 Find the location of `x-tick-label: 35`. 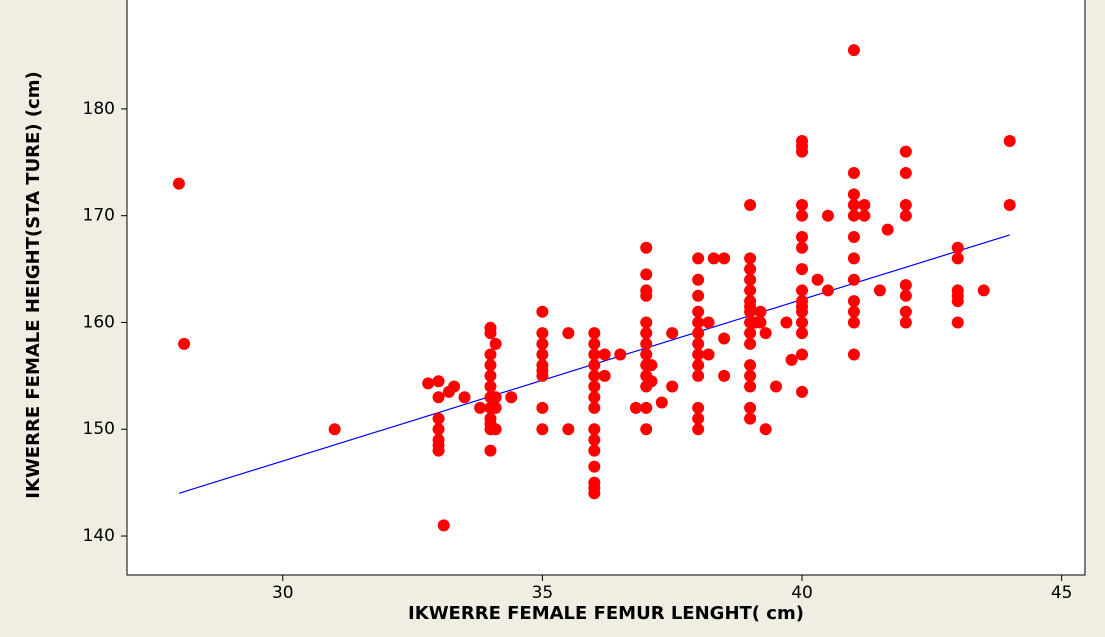

x-tick-label: 35 is located at coordinates (543, 593).